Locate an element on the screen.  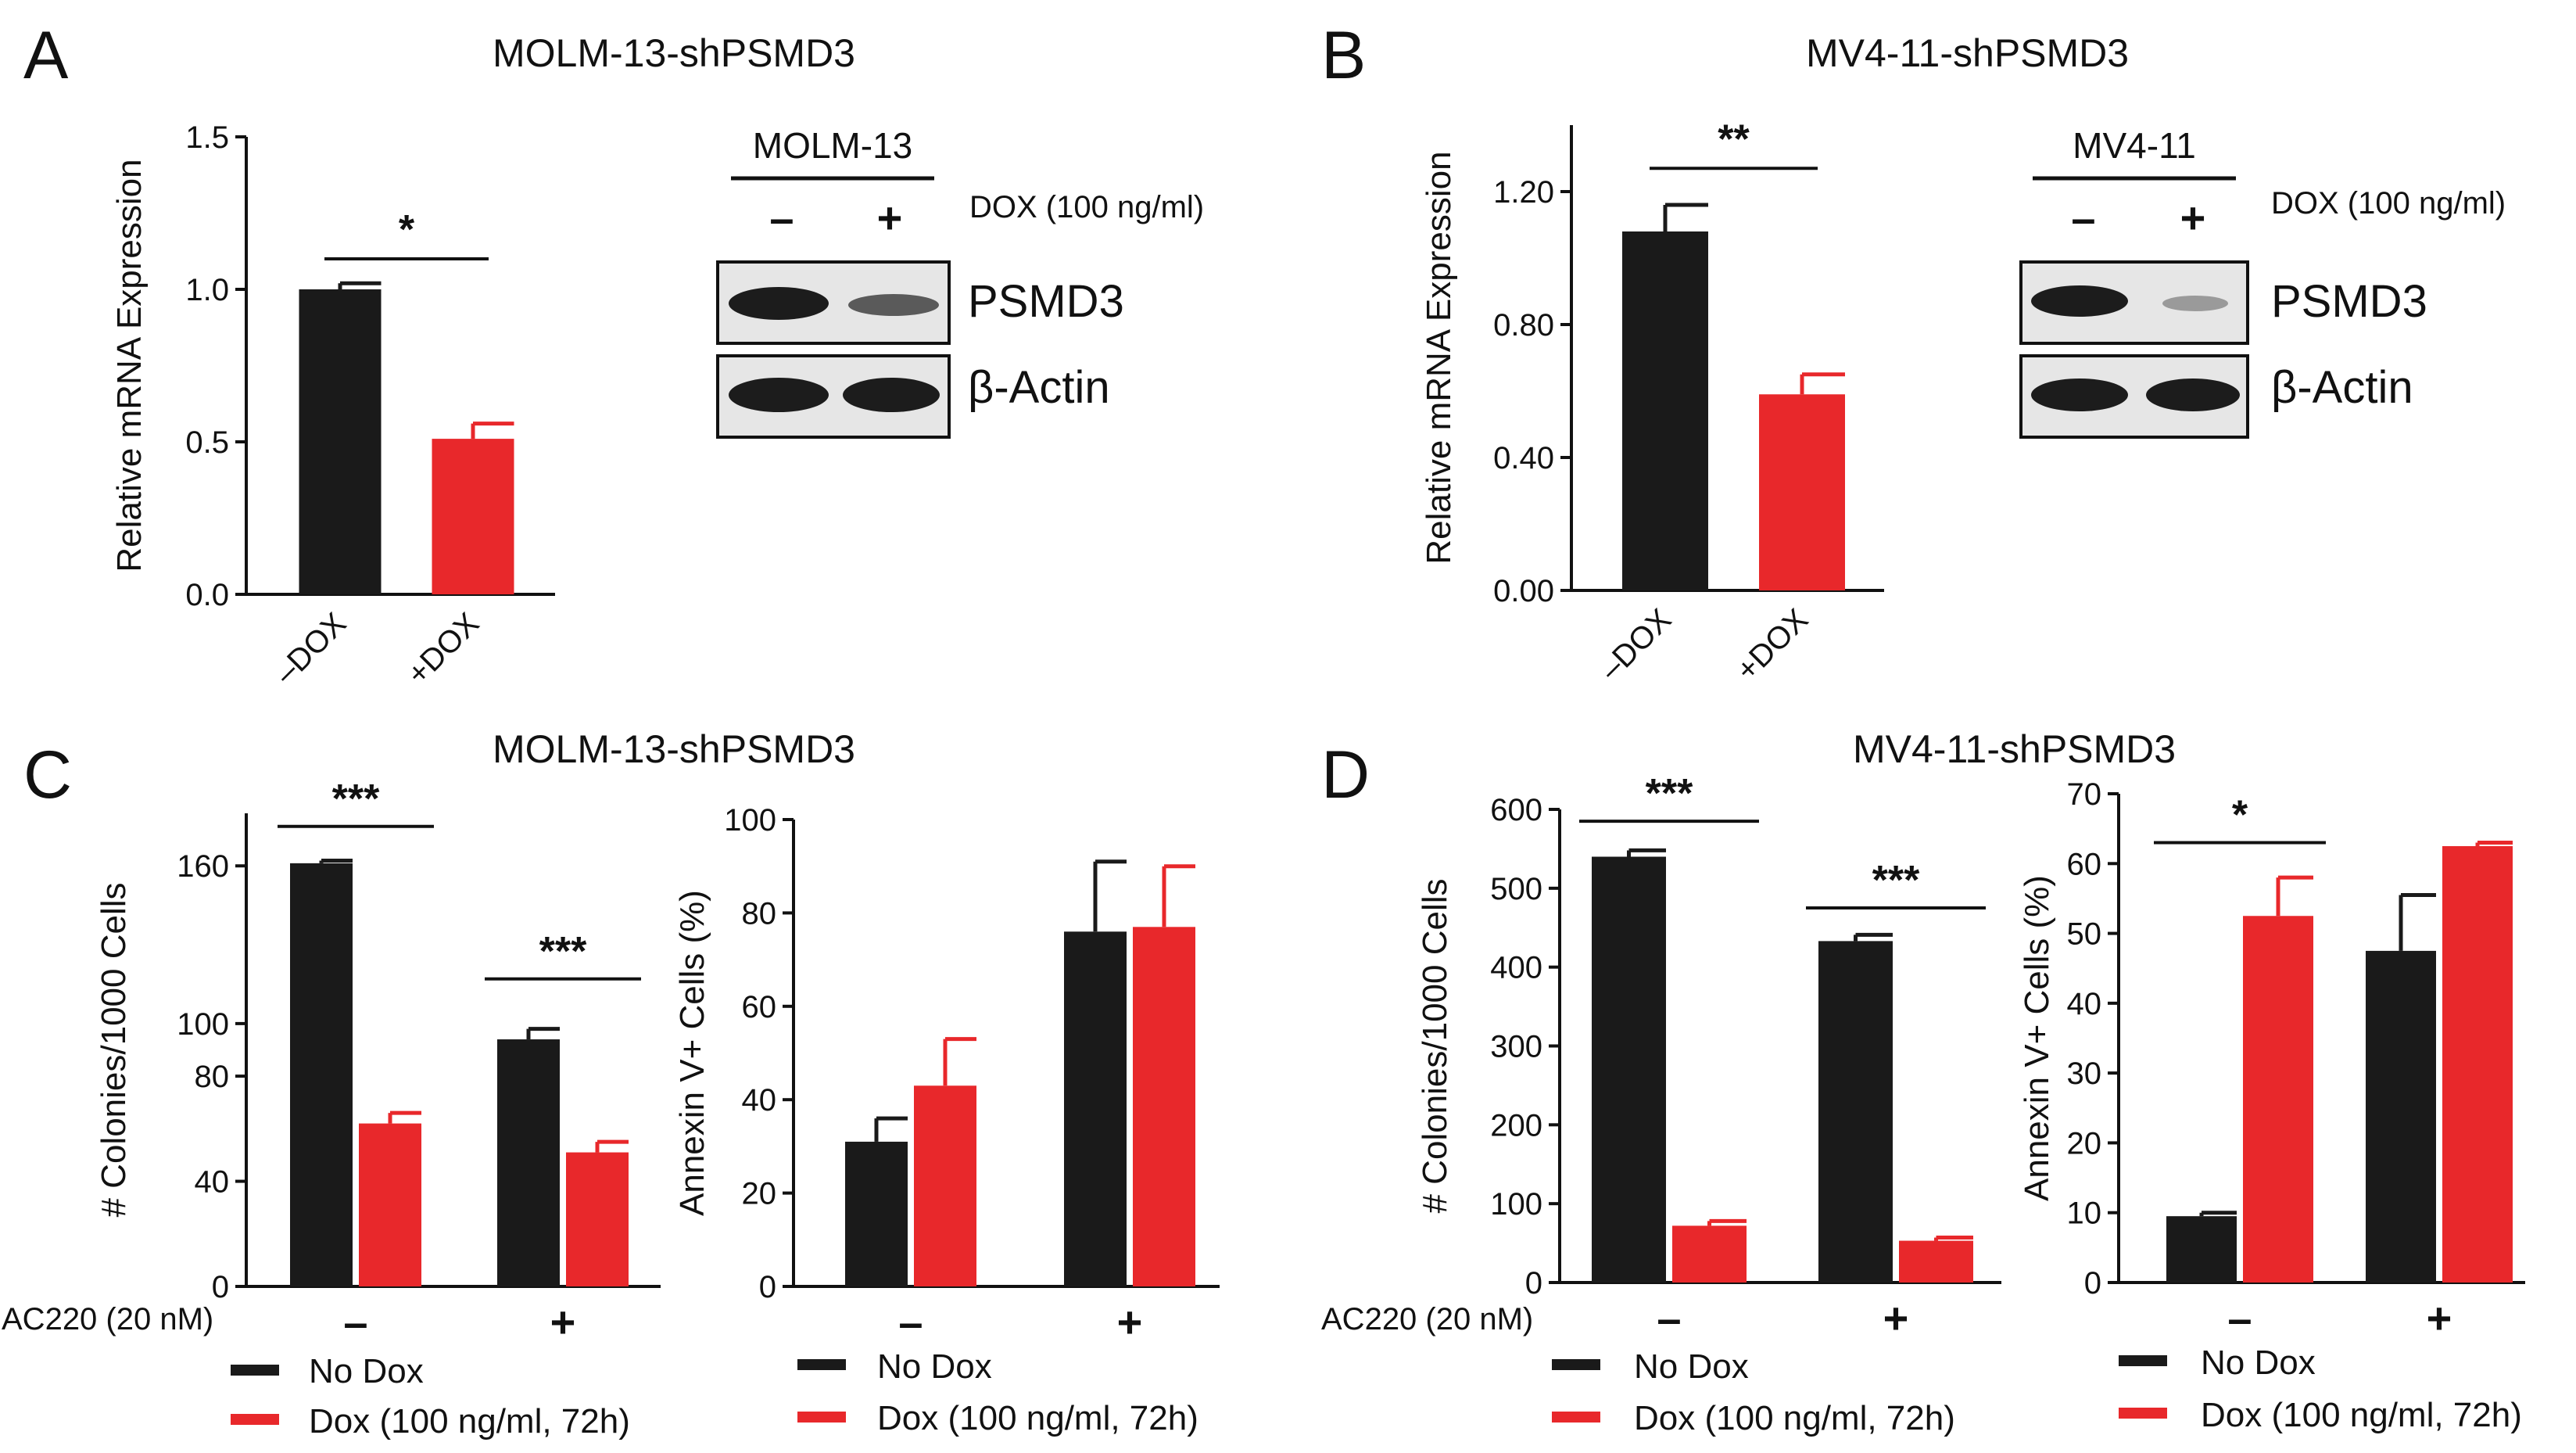
legend-c-colonies: No Dox Dox (100 ng/ml, 72h) is located at coordinates (430, 1396).